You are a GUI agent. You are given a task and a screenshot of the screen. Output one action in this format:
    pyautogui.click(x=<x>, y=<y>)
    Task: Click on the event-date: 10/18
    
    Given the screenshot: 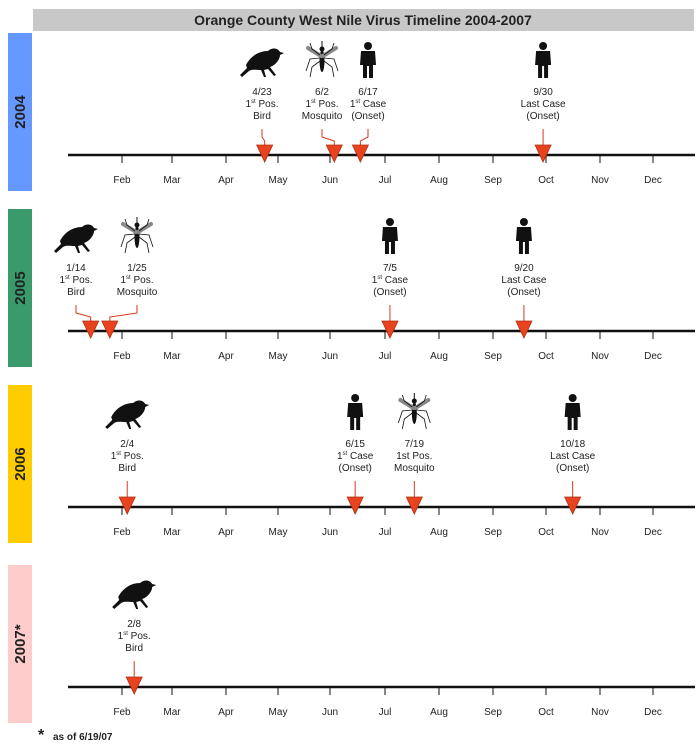 What is the action you would take?
    pyautogui.click(x=572, y=444)
    